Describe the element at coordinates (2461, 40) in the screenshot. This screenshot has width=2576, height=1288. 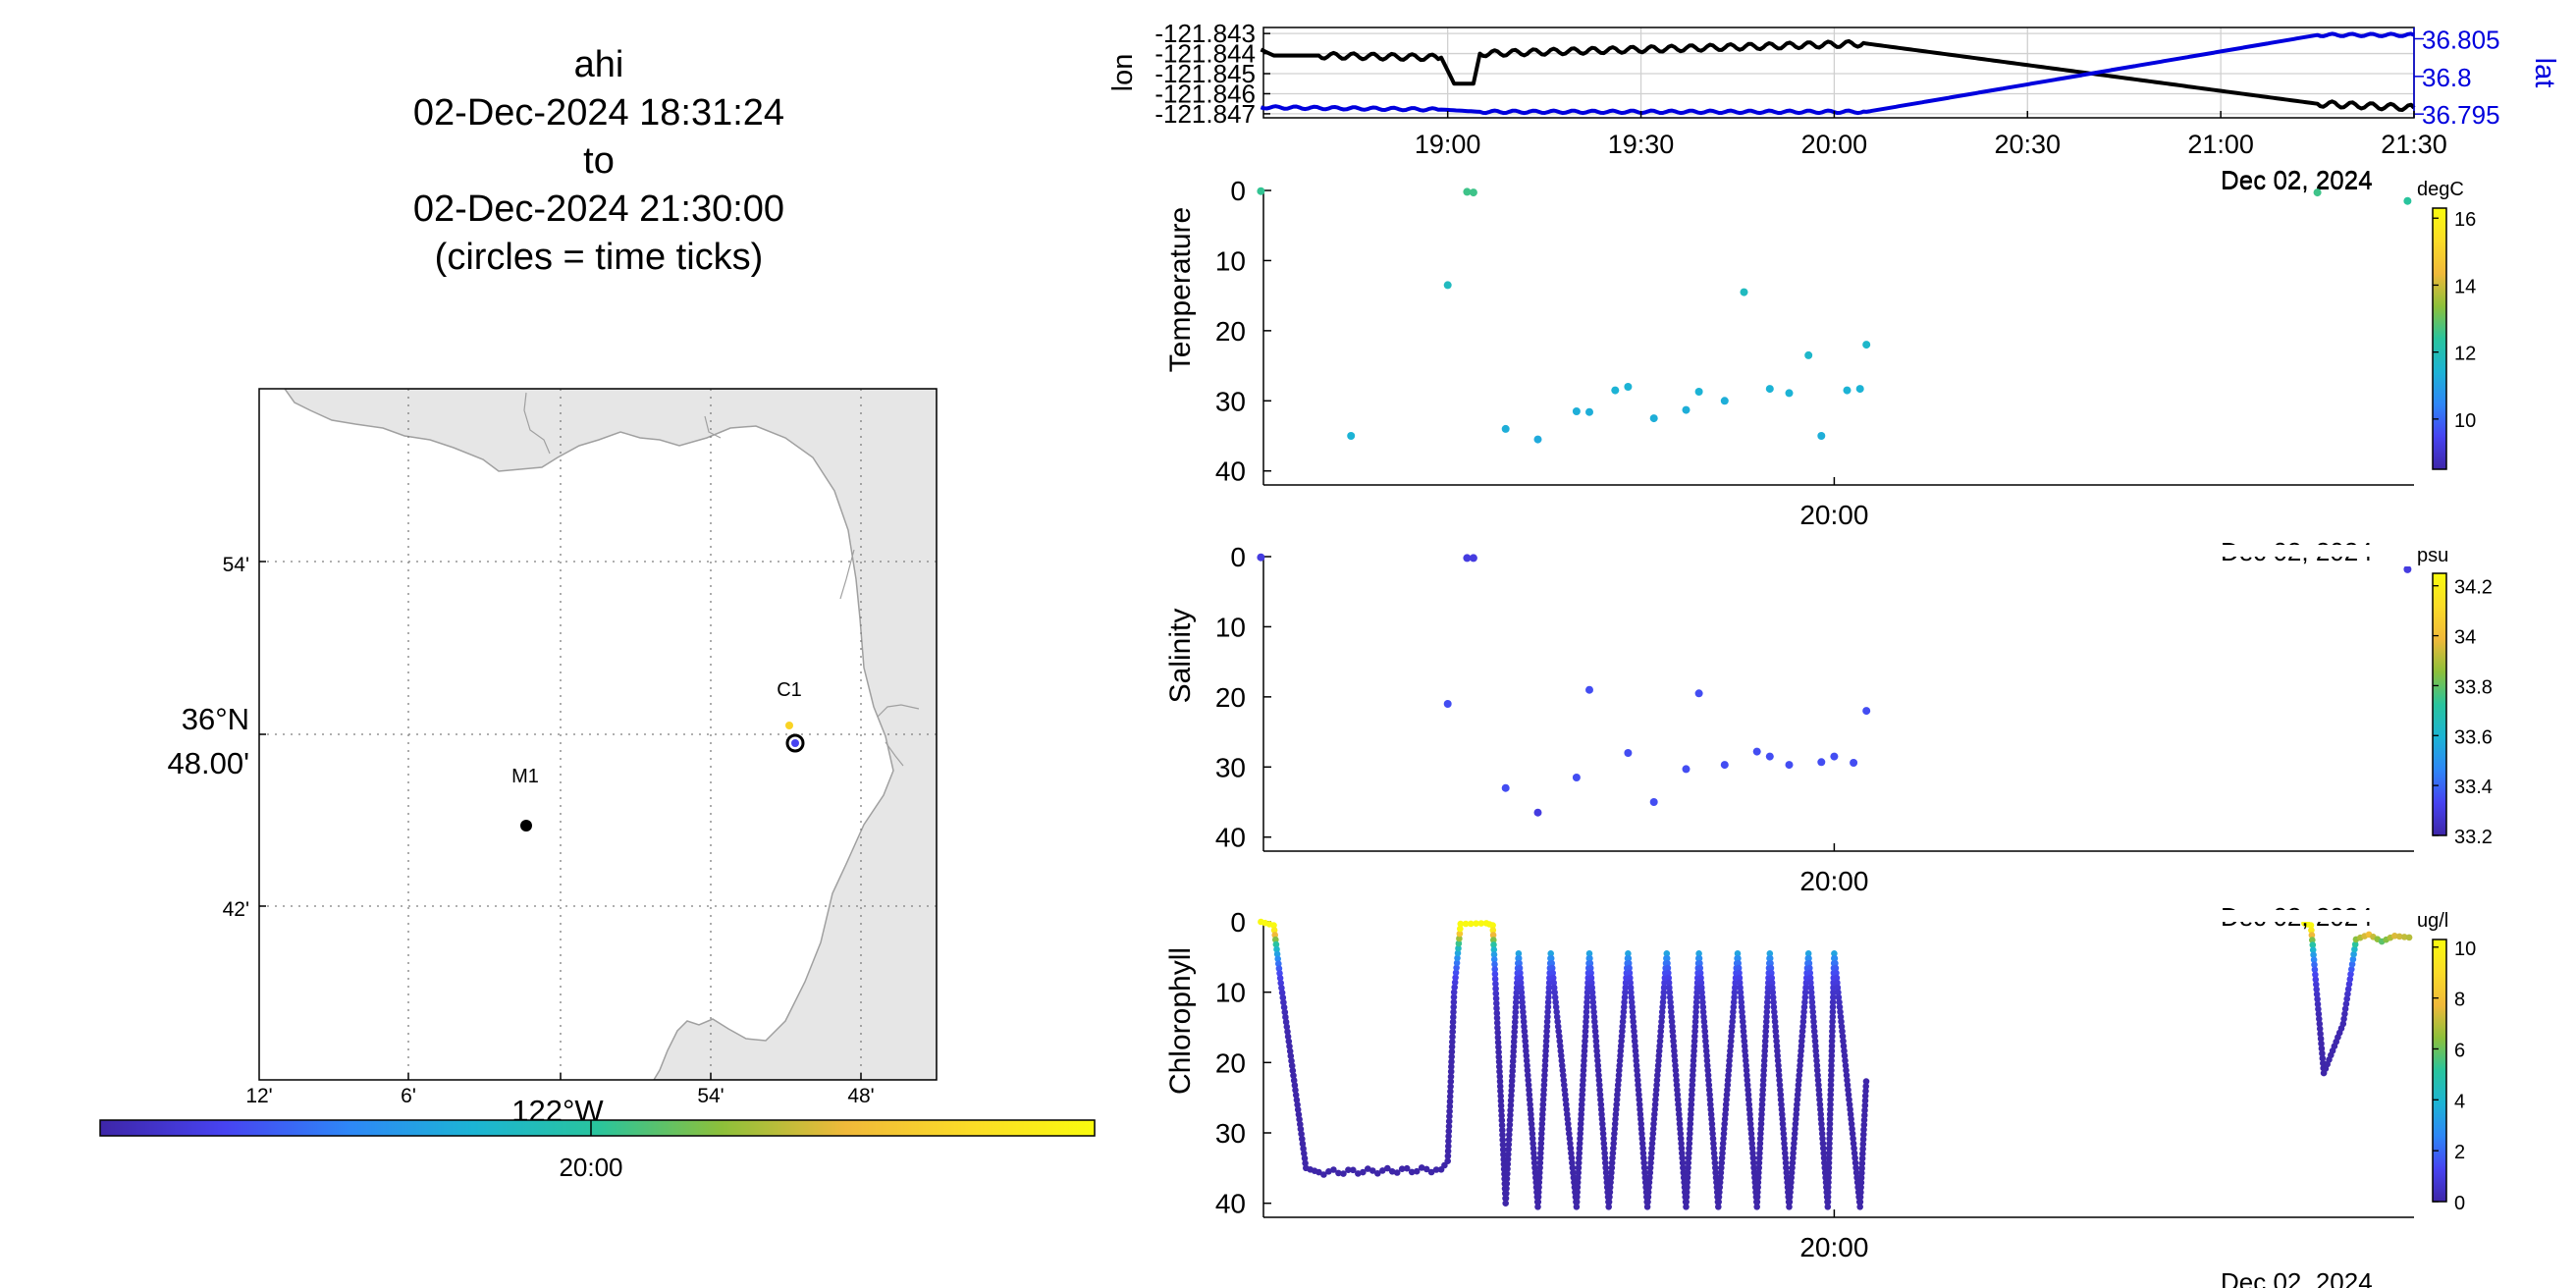
I see `lat-tick-label: 36.805` at that location.